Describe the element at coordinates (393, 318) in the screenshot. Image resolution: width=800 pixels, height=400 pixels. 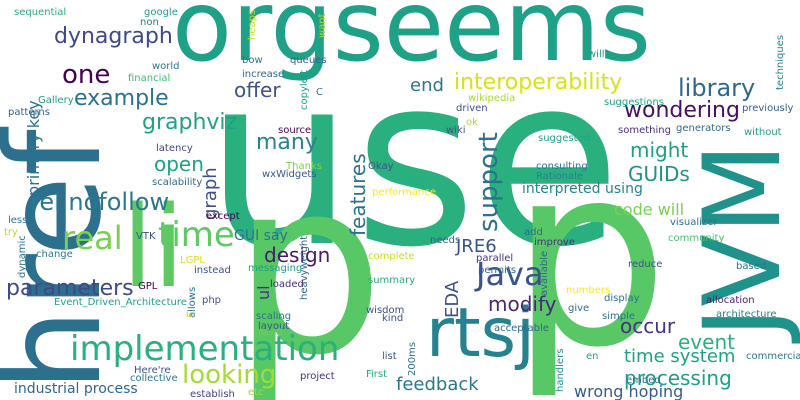
I see `cloud-word: kind` at that location.